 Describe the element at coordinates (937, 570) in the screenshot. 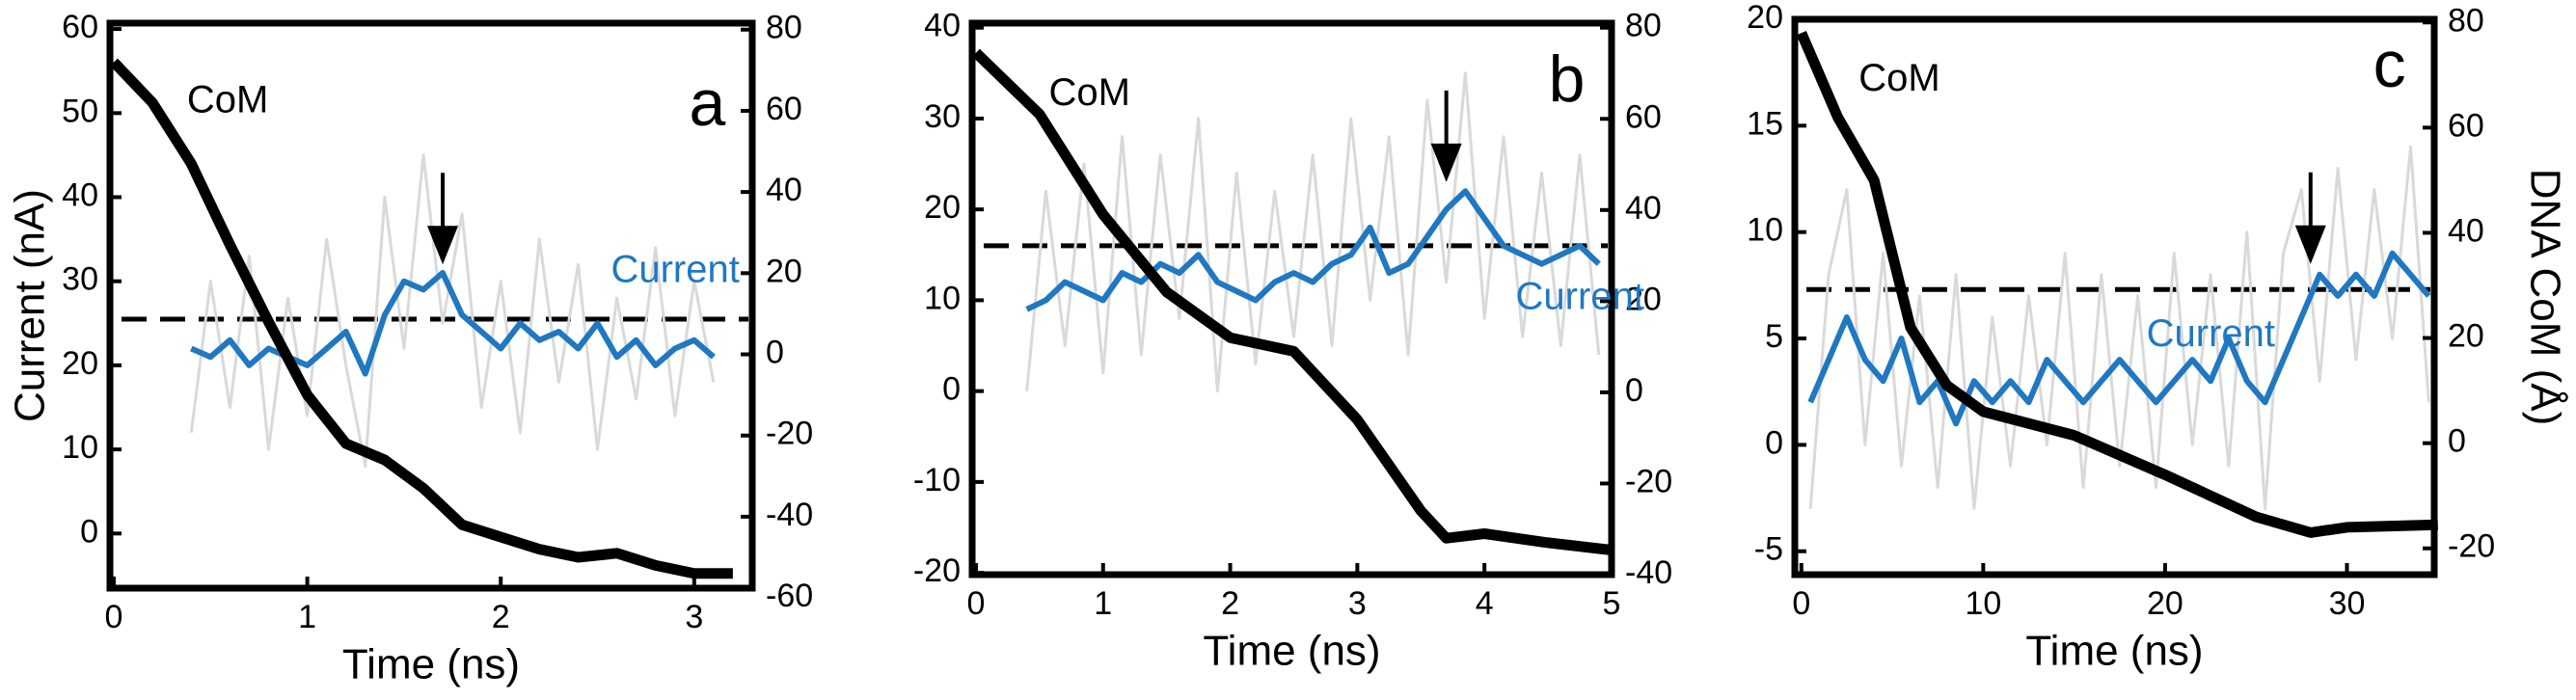

I see `y-tick-label: -20` at that location.